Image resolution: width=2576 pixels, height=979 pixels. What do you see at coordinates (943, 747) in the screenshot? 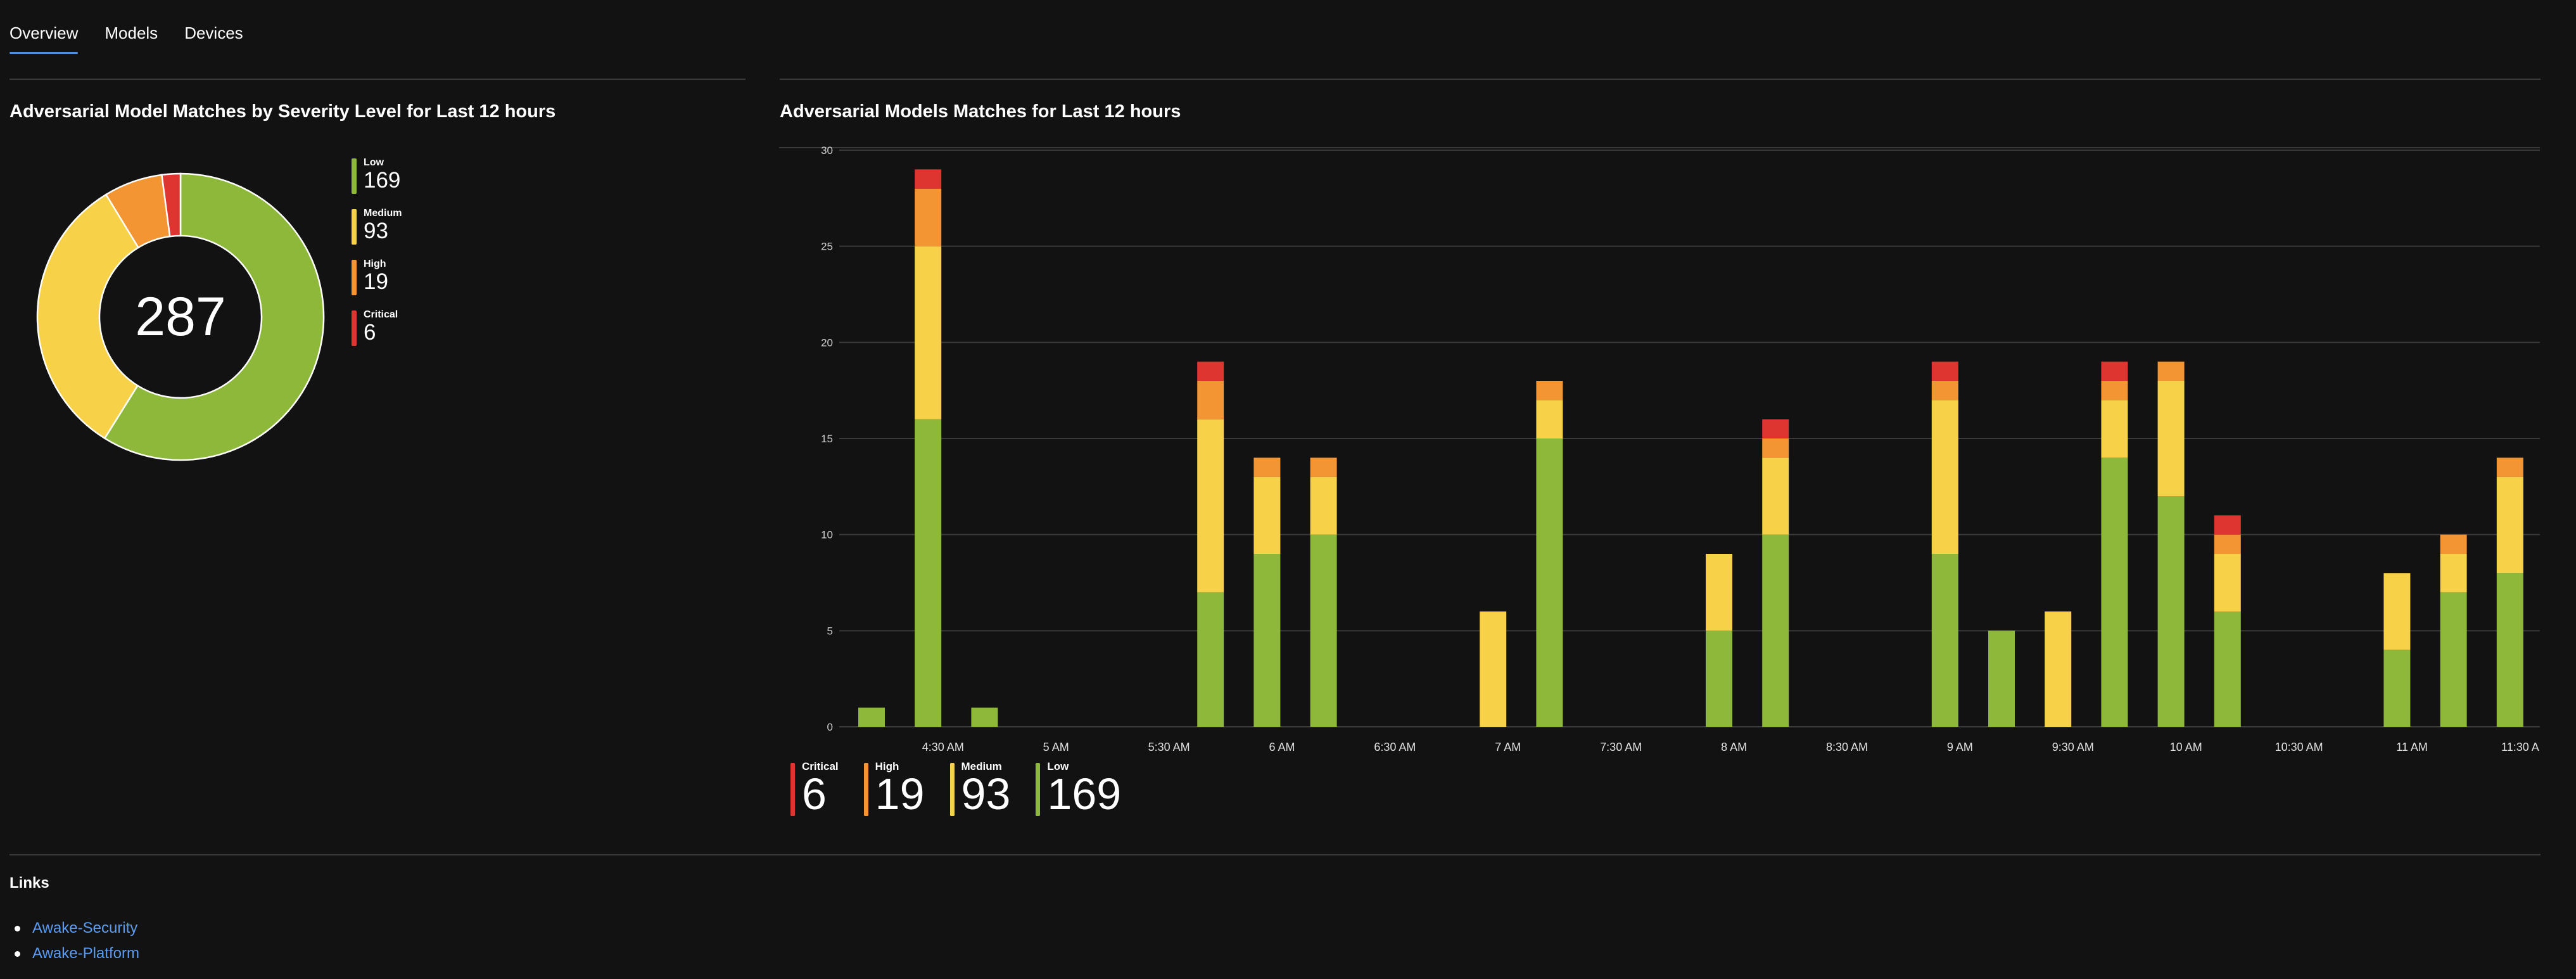
I see `x-tick-label: 4:30 AM` at bounding box center [943, 747].